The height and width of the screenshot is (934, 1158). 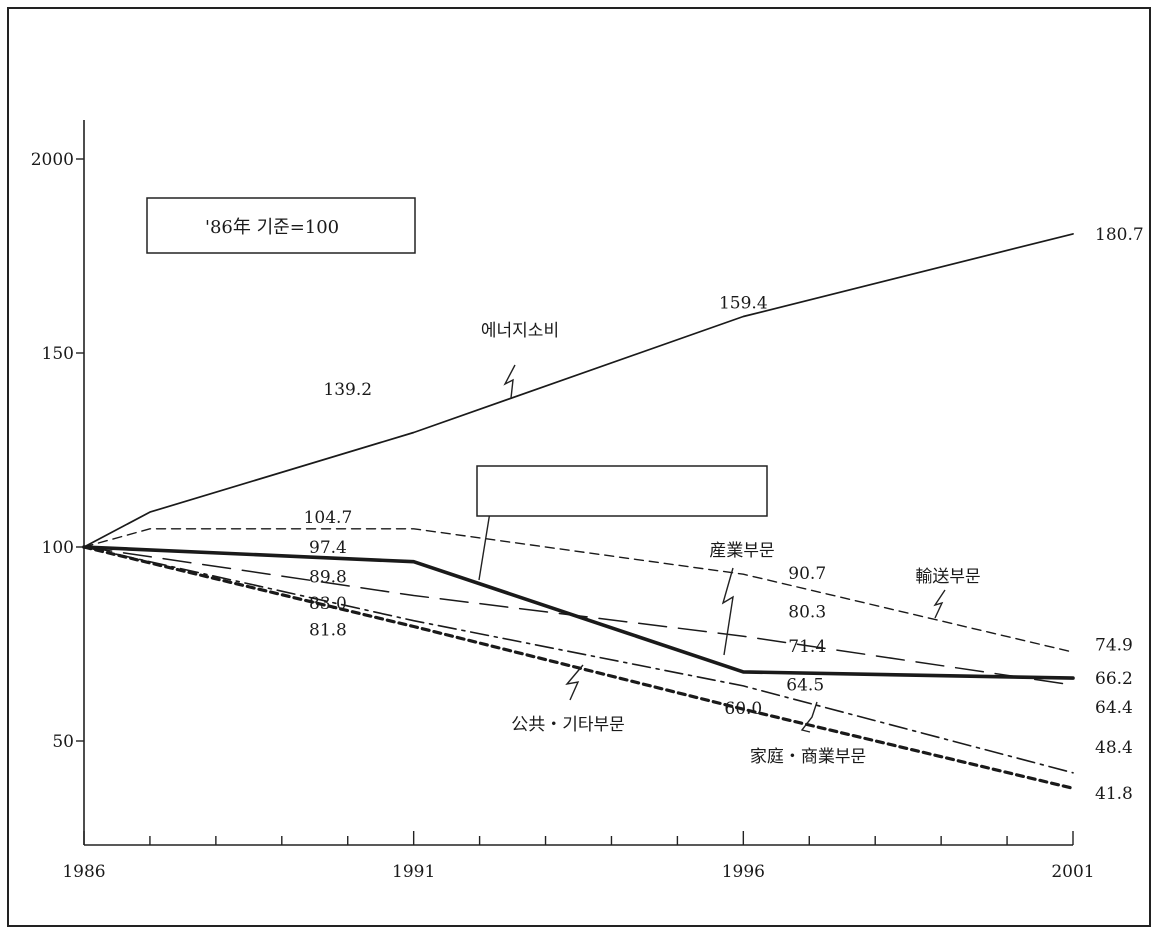 What do you see at coordinates (328, 518) in the screenshot?
I see `data-label: 104.7` at bounding box center [328, 518].